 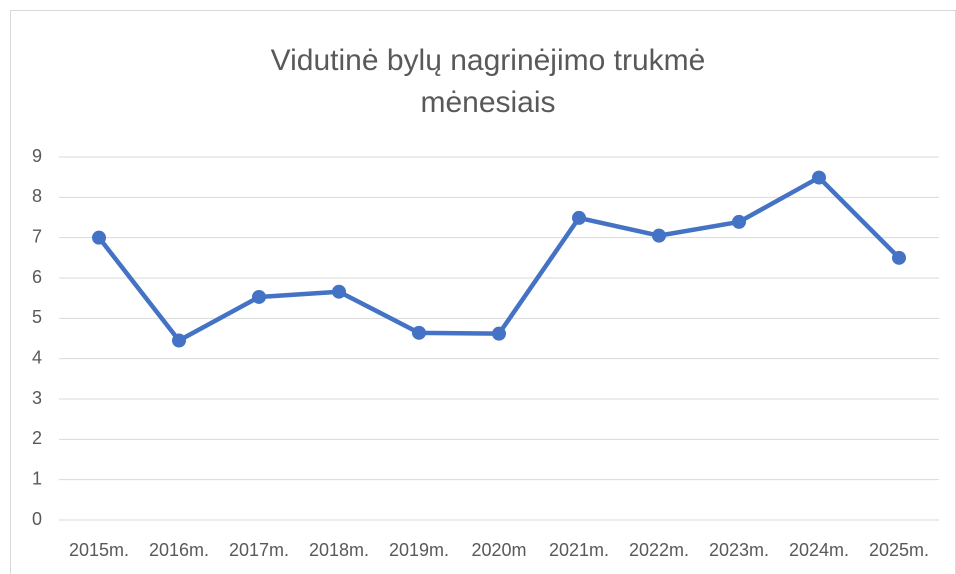 What do you see at coordinates (579, 550) in the screenshot?
I see `x-tick-label: 2021m.` at bounding box center [579, 550].